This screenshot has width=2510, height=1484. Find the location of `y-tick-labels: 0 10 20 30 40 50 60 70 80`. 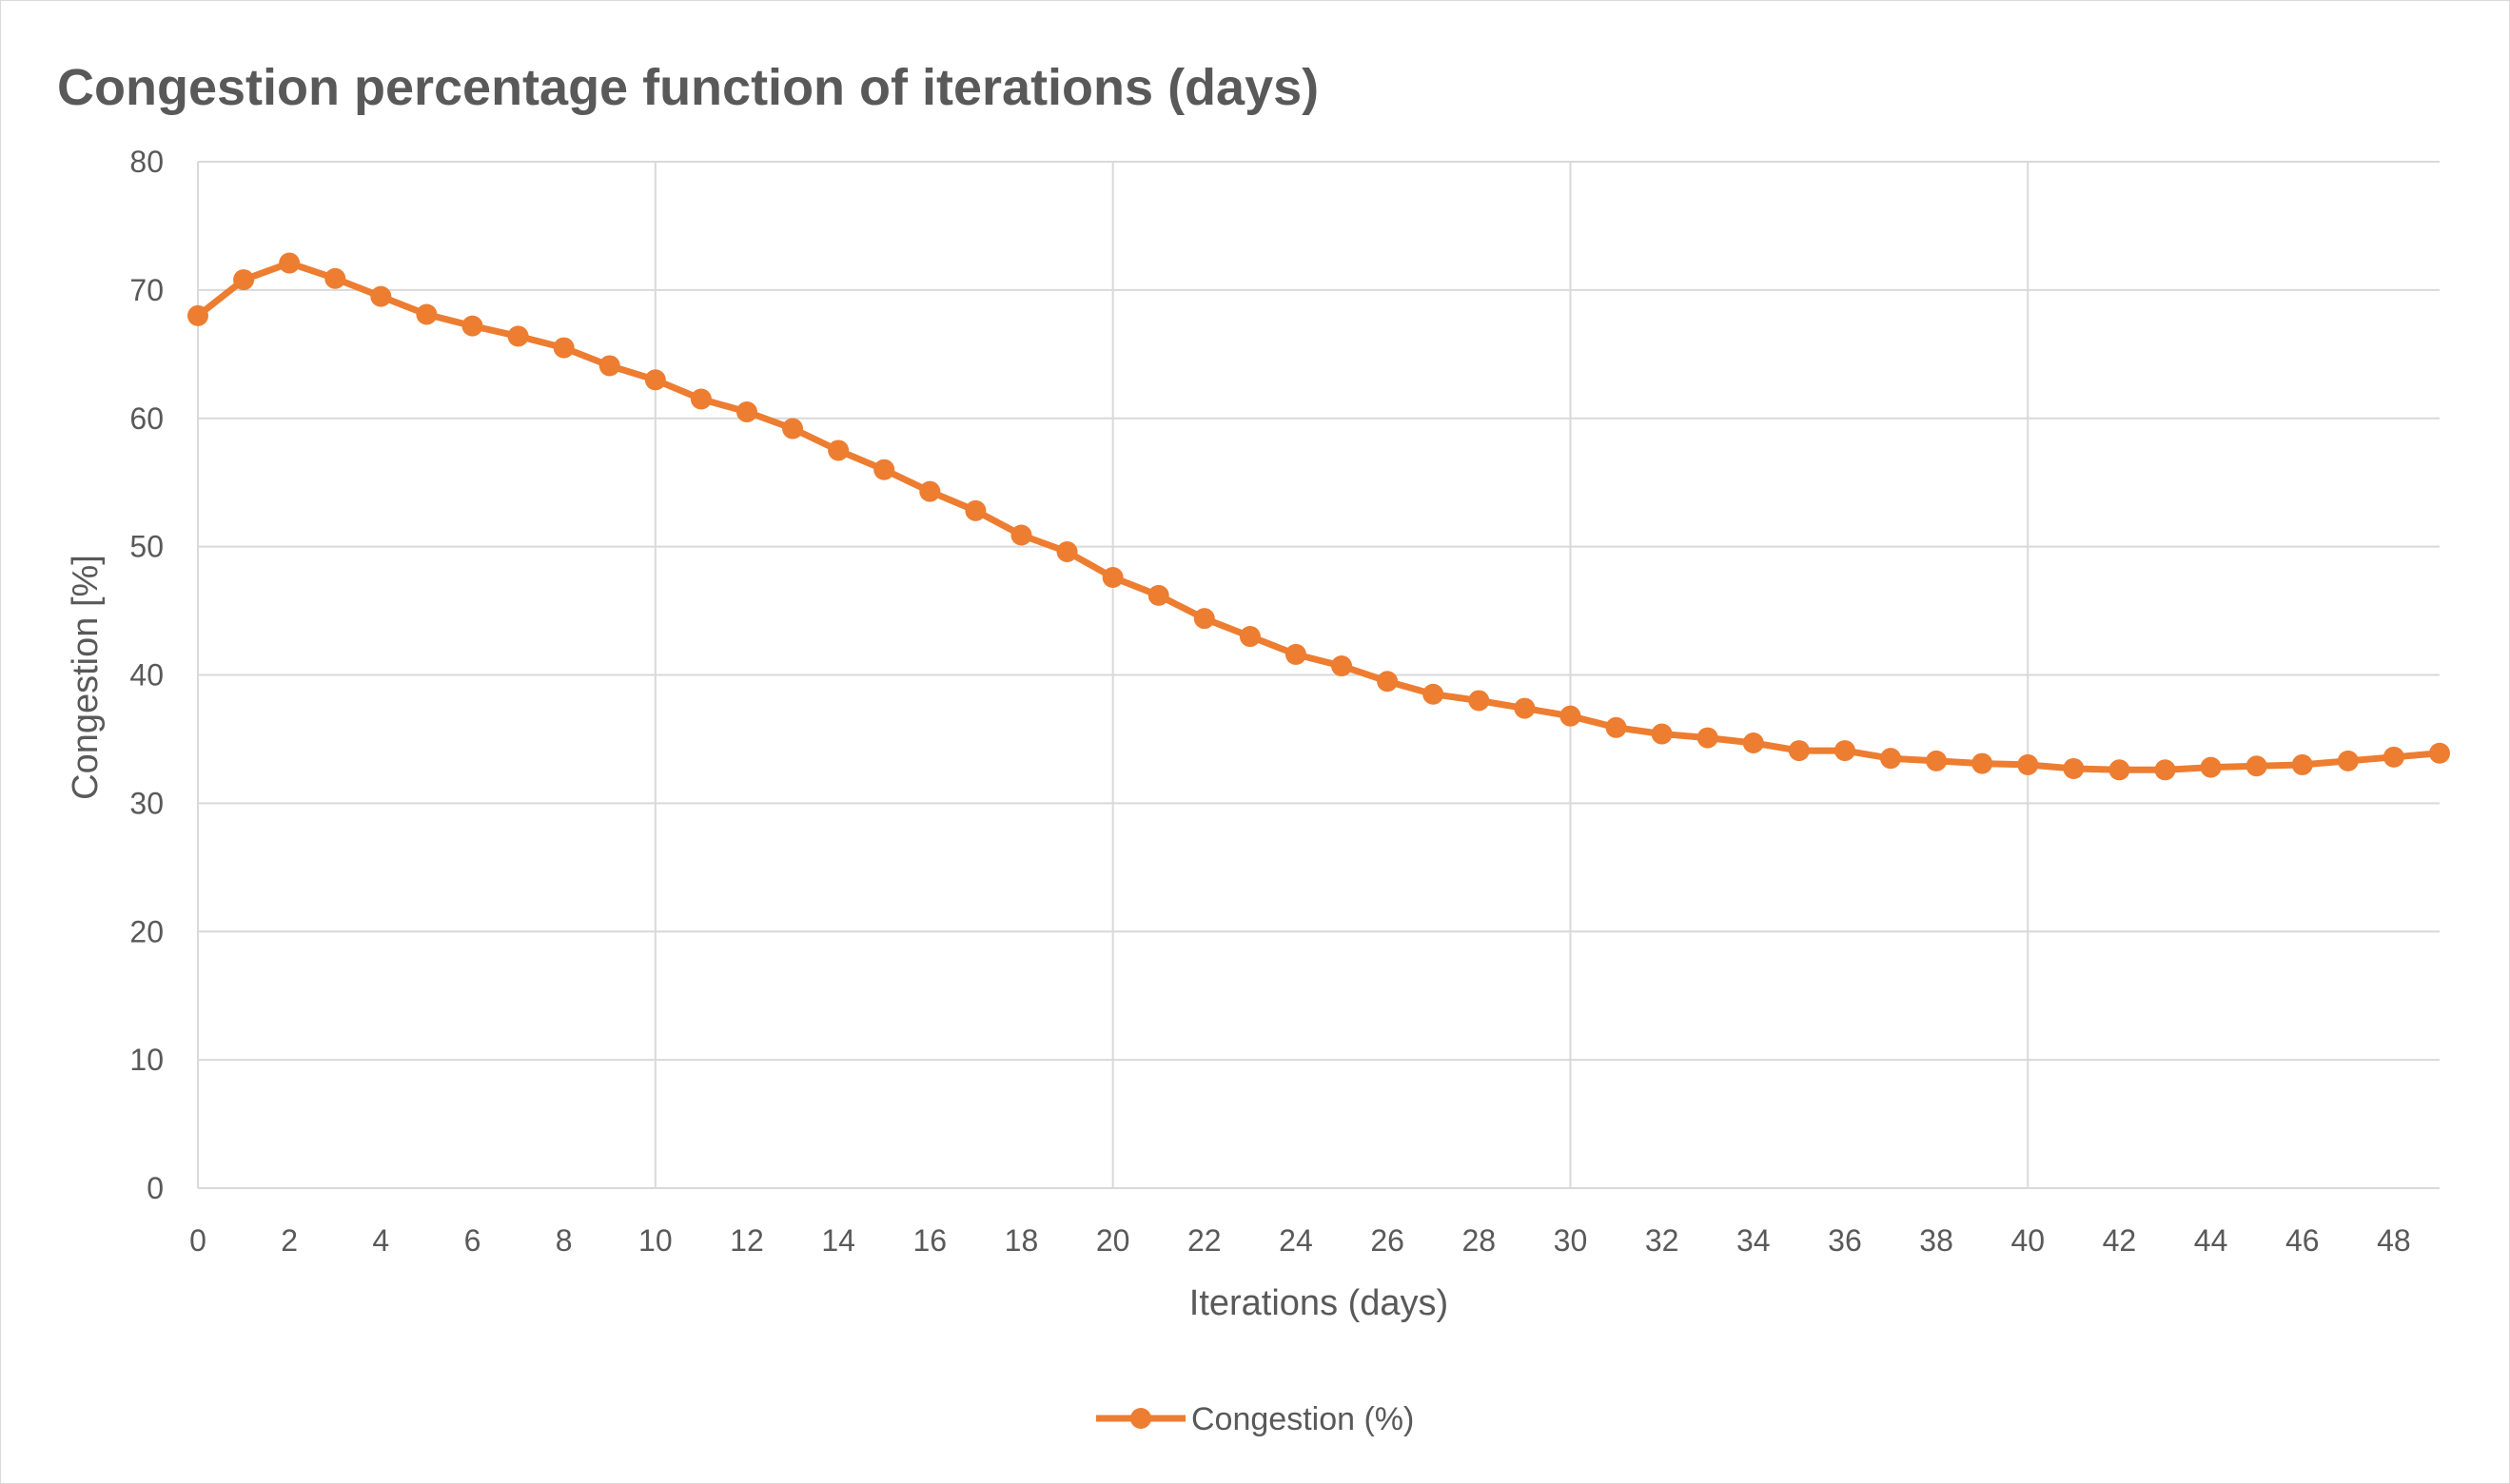

y-tick-labels: 0 10 20 30 40 50 60 70 80 is located at coordinates (146, 675).